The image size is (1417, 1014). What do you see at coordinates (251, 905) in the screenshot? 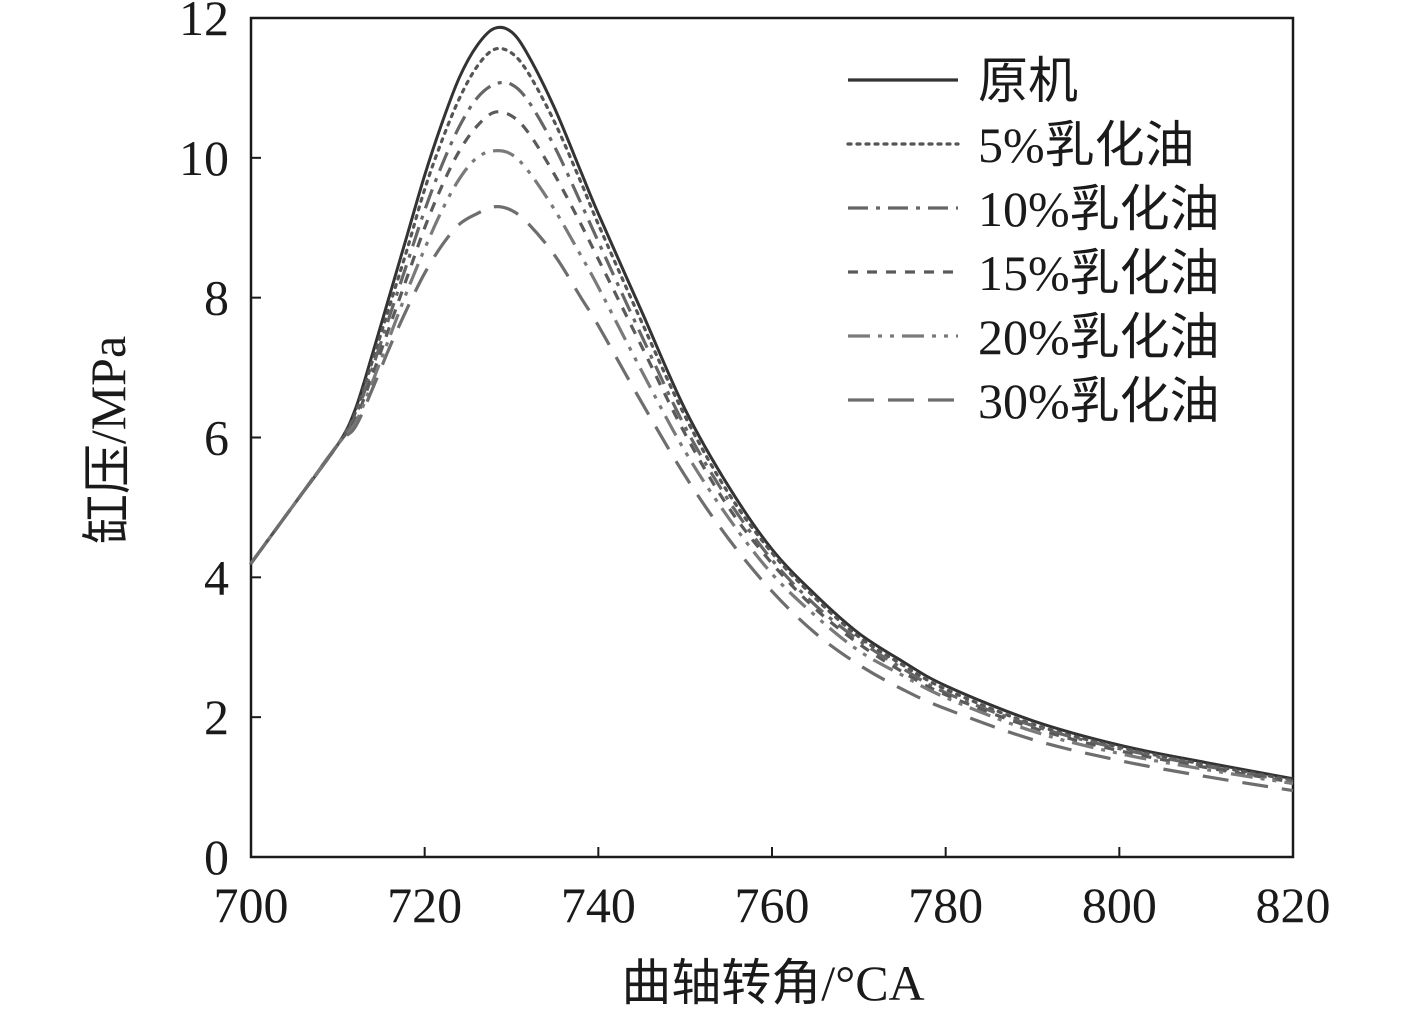
I see `x-tick-label: 700` at bounding box center [251, 905].